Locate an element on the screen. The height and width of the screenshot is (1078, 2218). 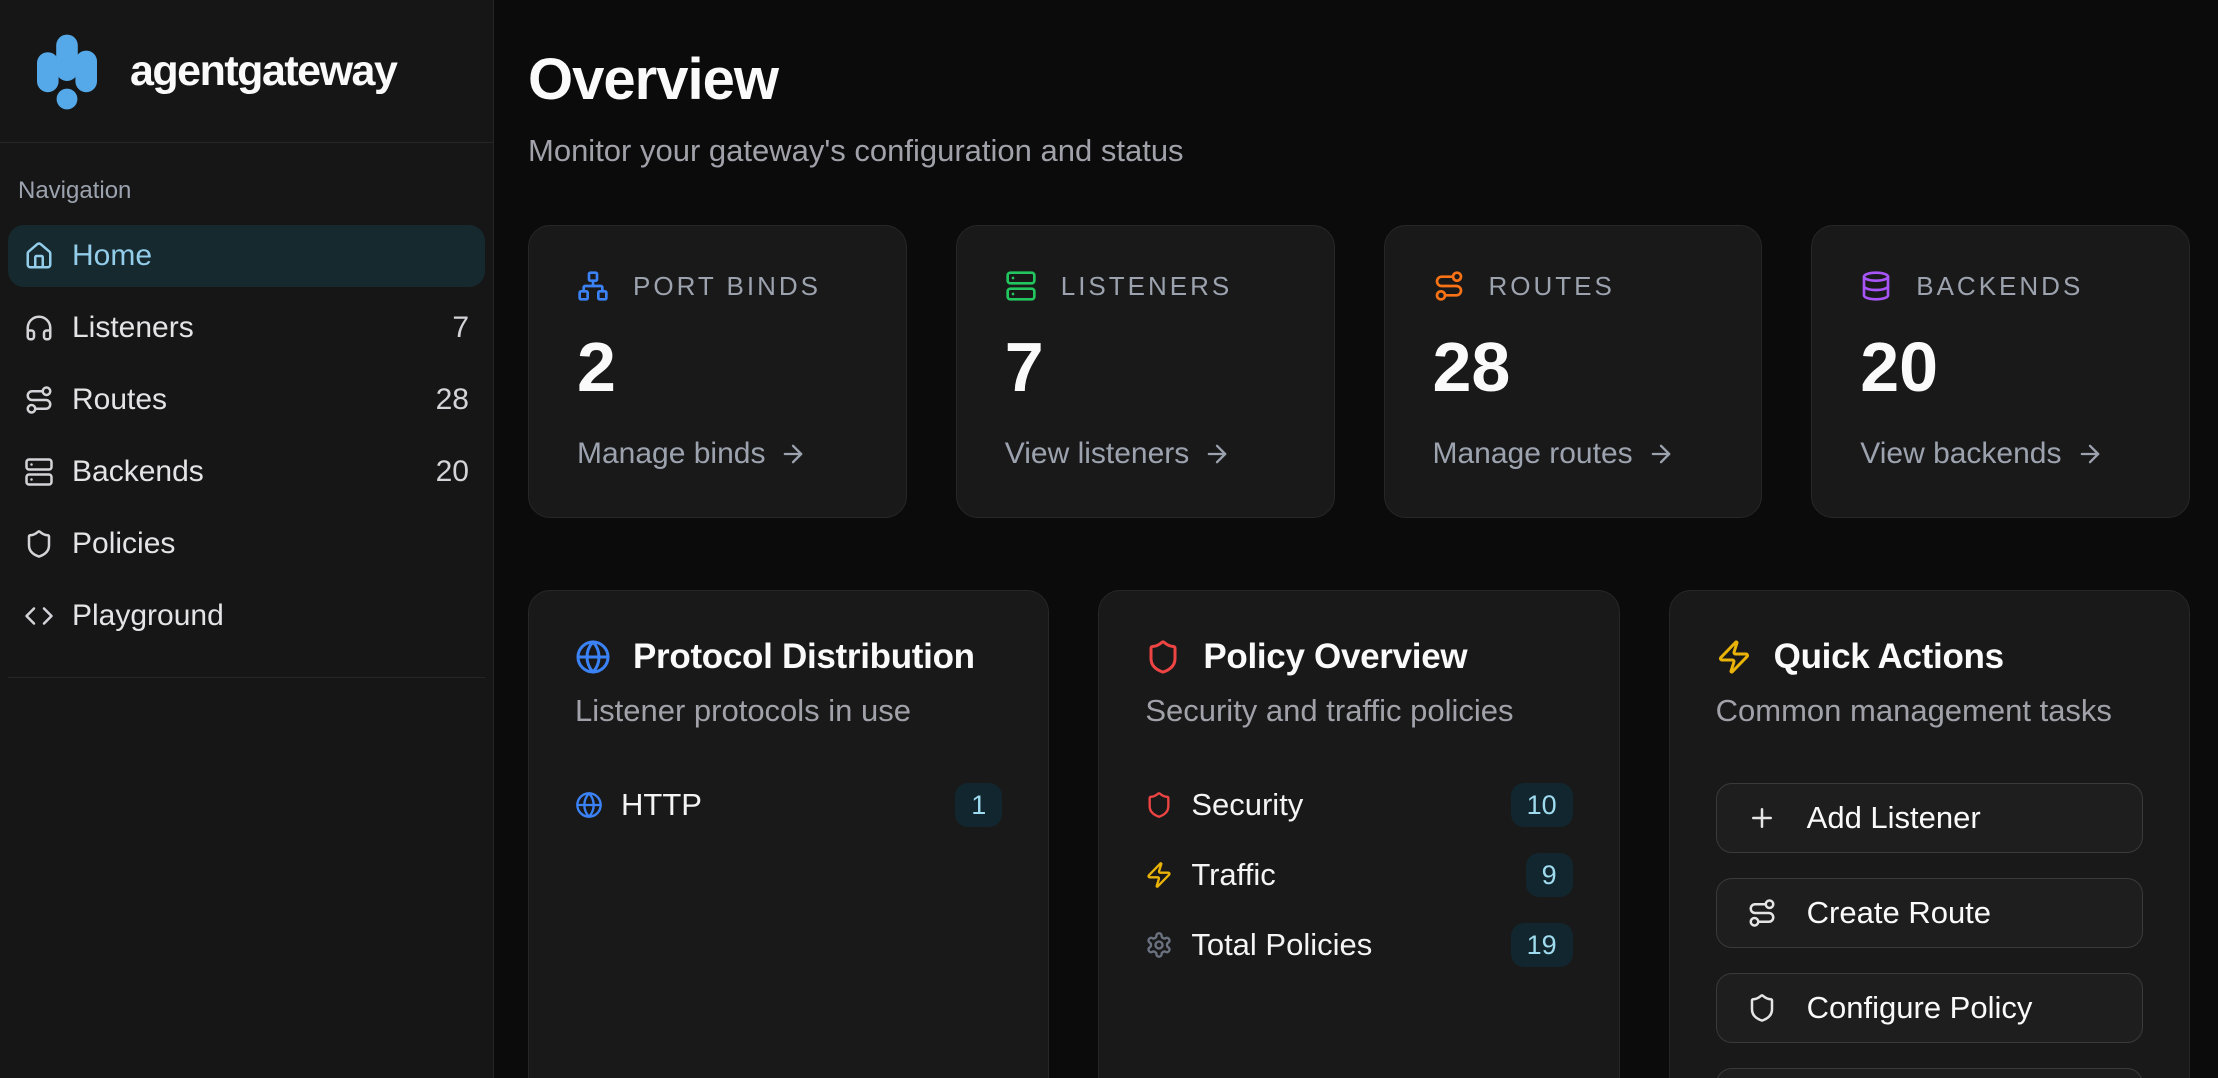
gear-icon is located at coordinates (1159, 945).